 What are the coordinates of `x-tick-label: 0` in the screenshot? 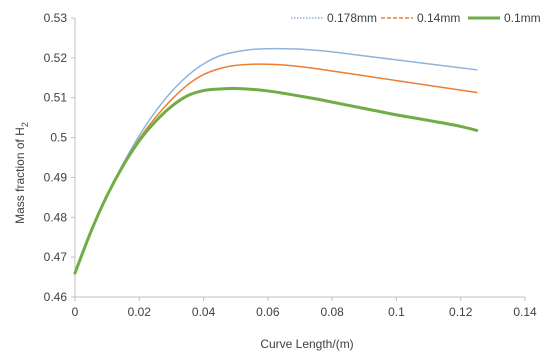 It's located at (75, 312).